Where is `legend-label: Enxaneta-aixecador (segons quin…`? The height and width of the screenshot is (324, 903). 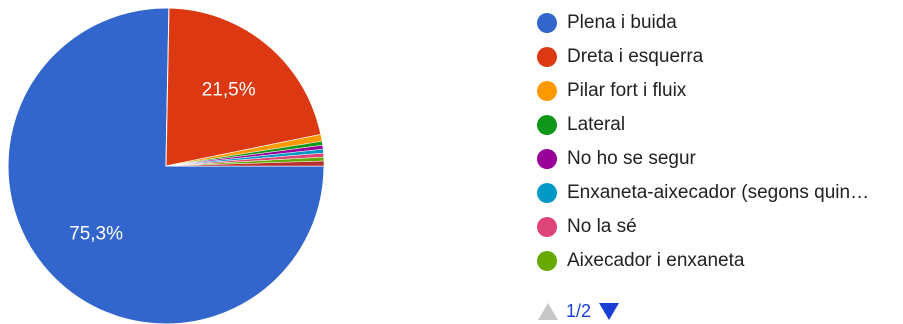 legend-label: Enxaneta-aixecador (segons quin… is located at coordinates (718, 192).